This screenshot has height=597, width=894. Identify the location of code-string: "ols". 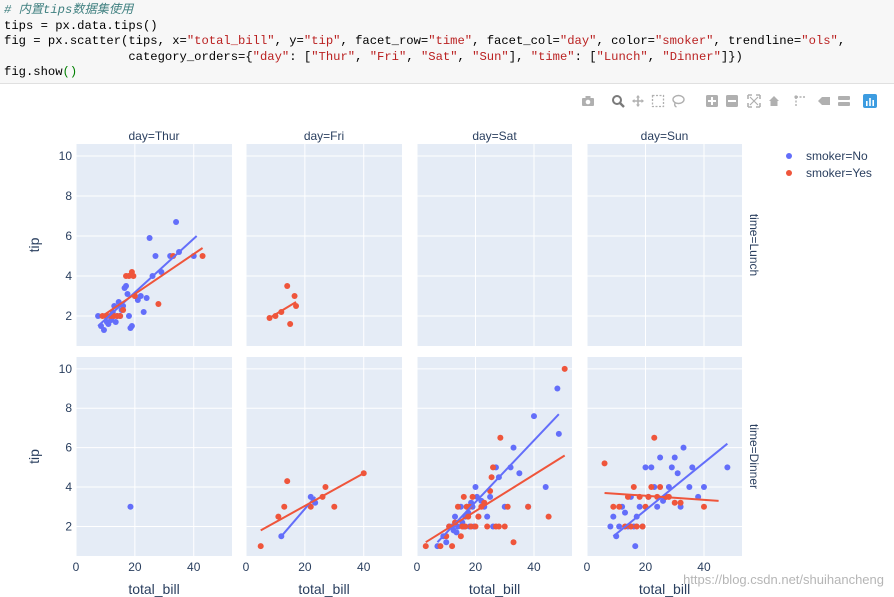
(819, 41).